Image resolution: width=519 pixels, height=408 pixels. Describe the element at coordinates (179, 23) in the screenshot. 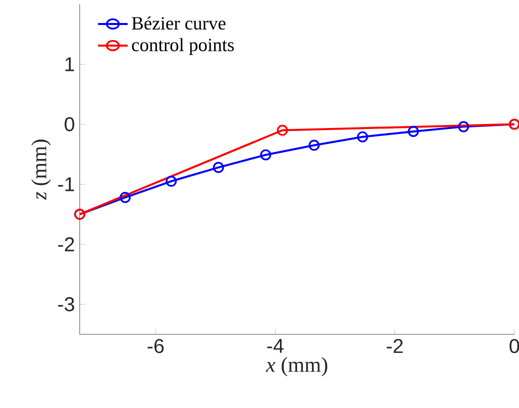

I see `legend-label: Bézier curve` at that location.